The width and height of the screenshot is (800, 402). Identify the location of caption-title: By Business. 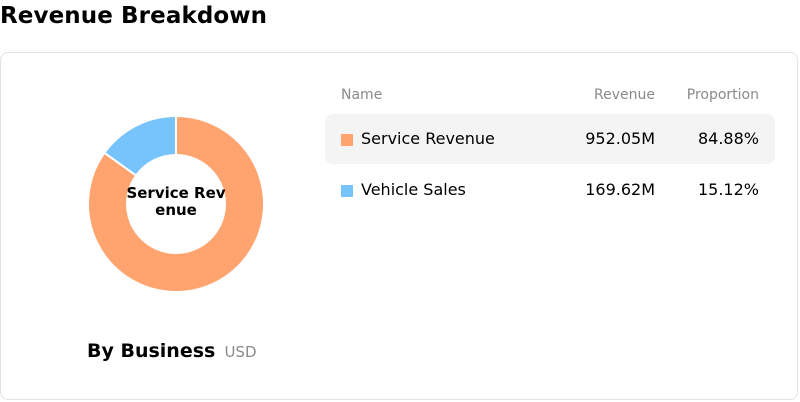
(151, 351).